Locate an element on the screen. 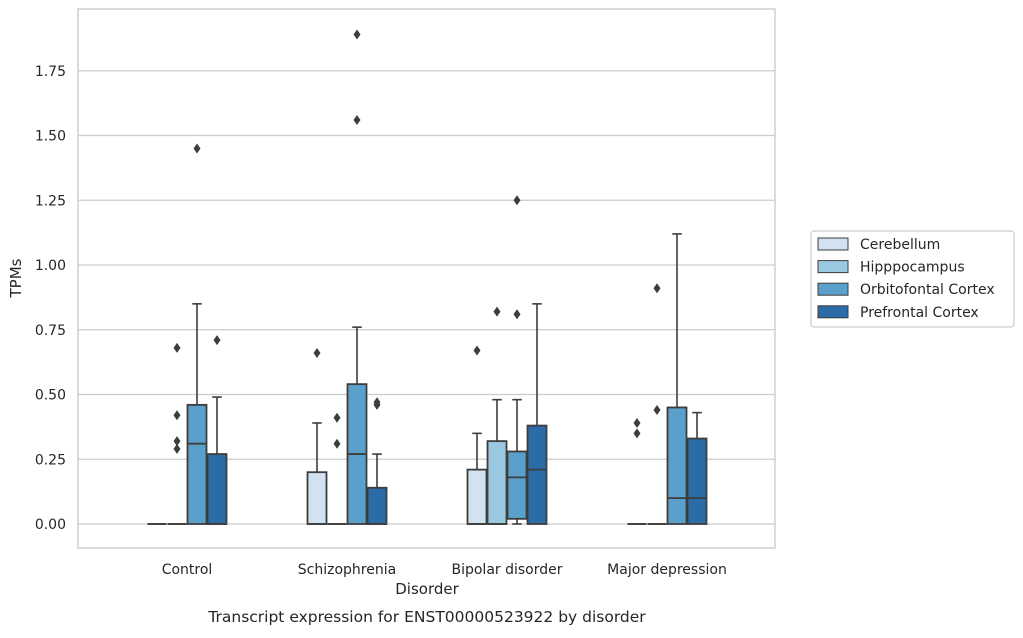 The height and width of the screenshot is (638, 1023). y-tick-label: 1.50 is located at coordinates (50, 137).